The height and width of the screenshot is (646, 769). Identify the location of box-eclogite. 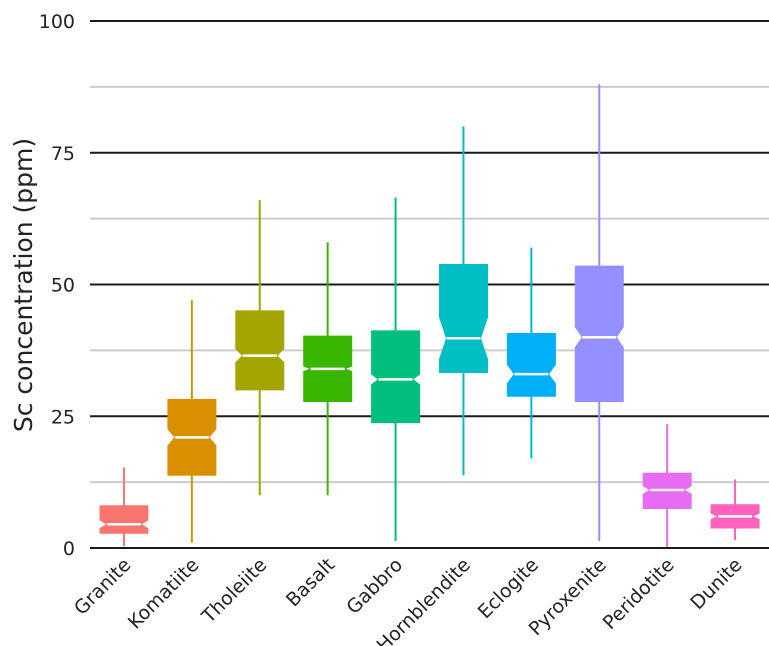
(531, 353).